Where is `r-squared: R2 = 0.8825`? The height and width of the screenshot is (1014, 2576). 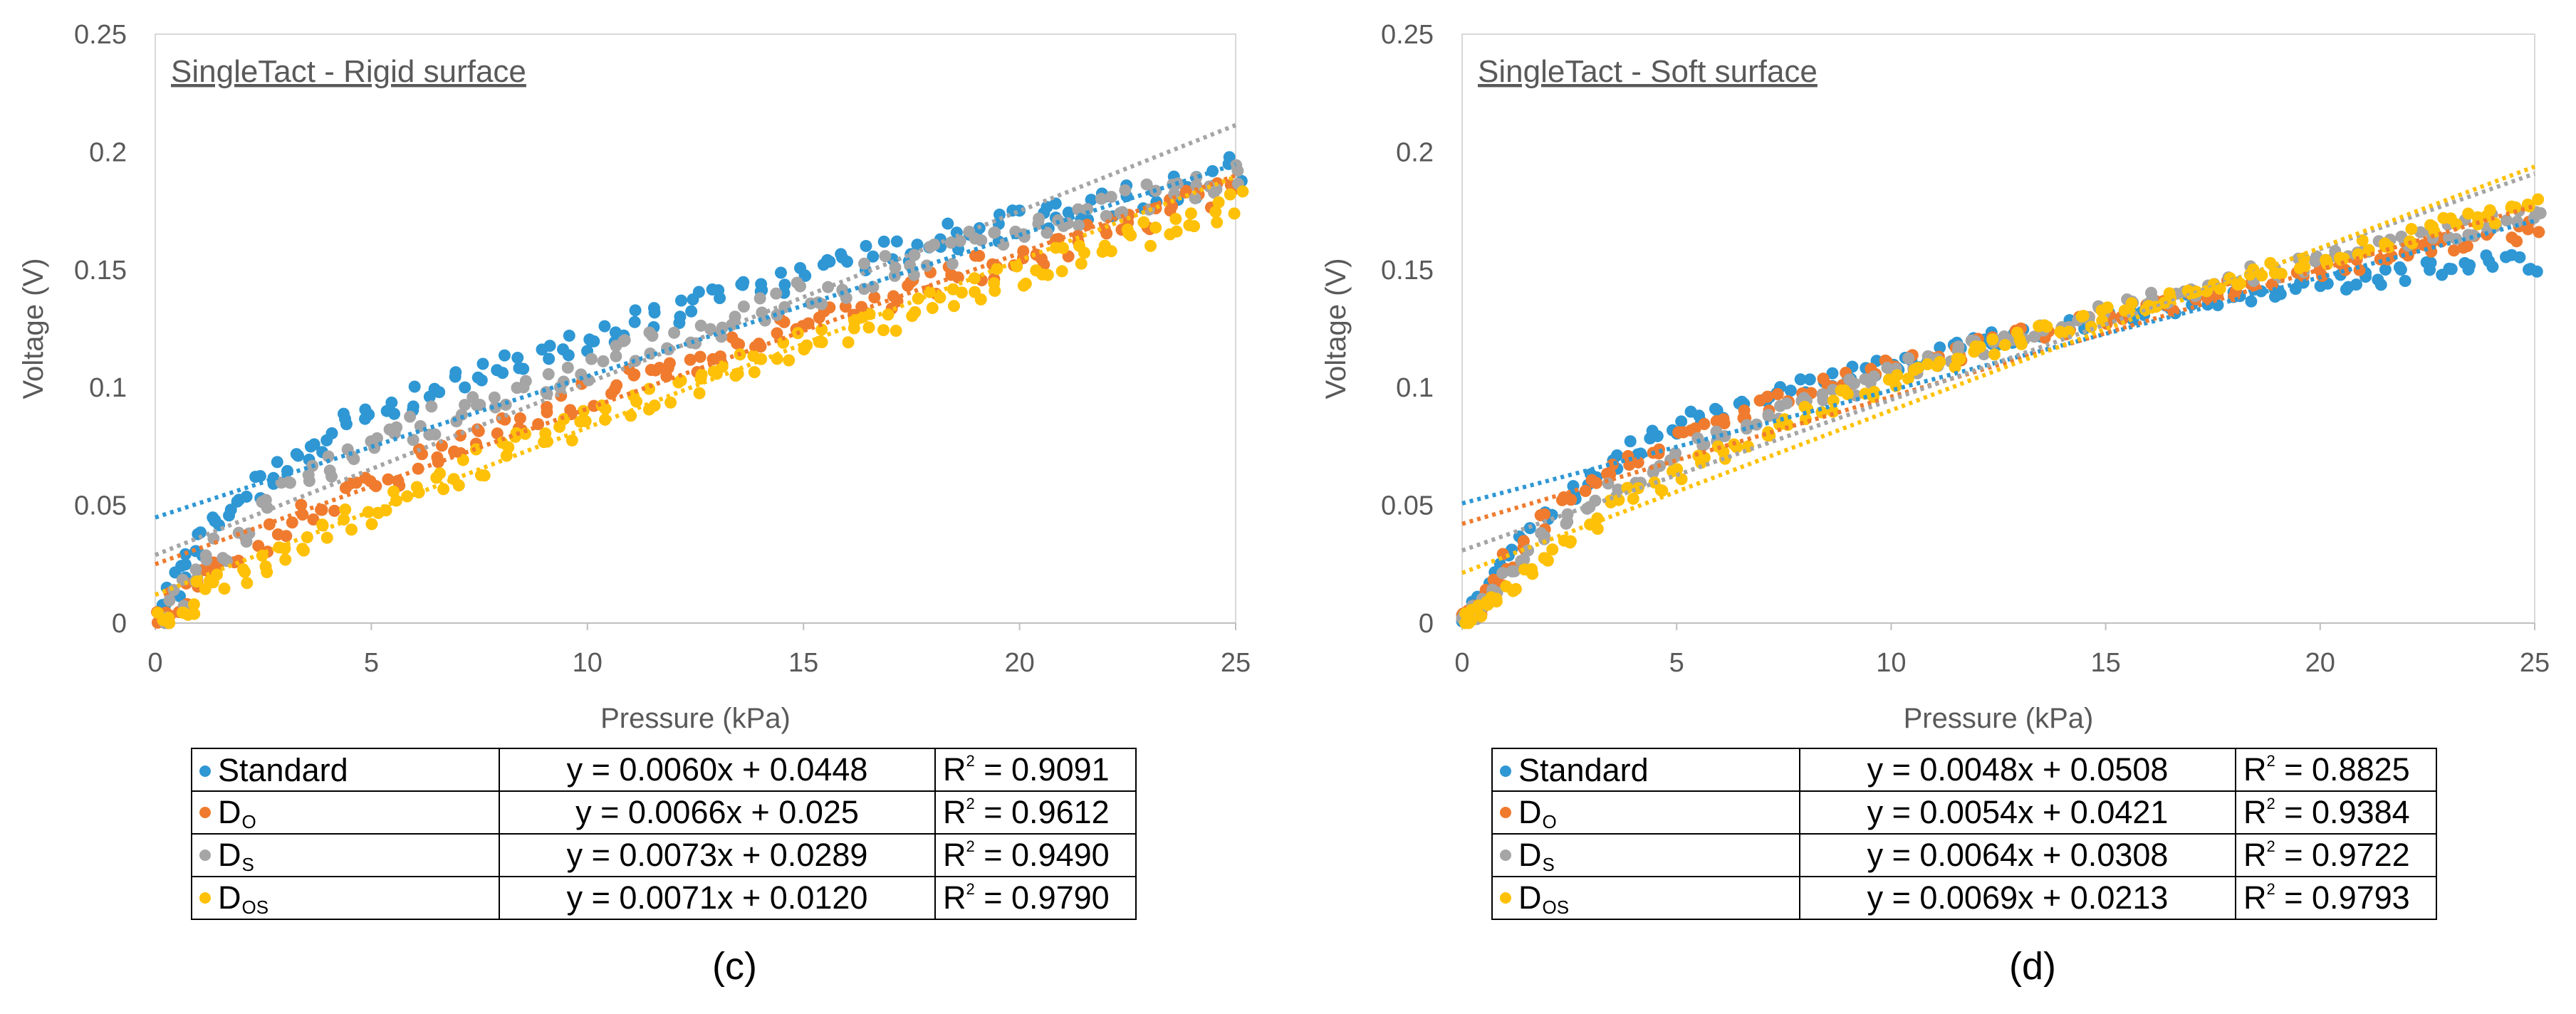 r-squared: R2 = 0.8825 is located at coordinates (2336, 770).